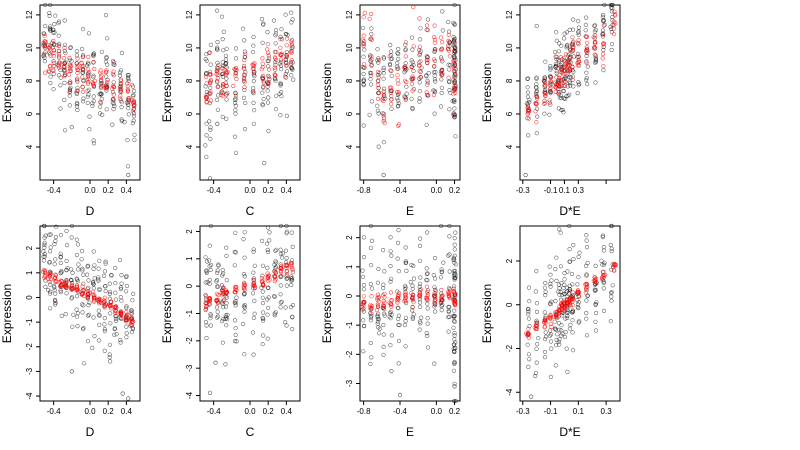 This screenshot has height=450, width=800. Describe the element at coordinates (128, 398) in the screenshot. I see `outlier-point` at that location.